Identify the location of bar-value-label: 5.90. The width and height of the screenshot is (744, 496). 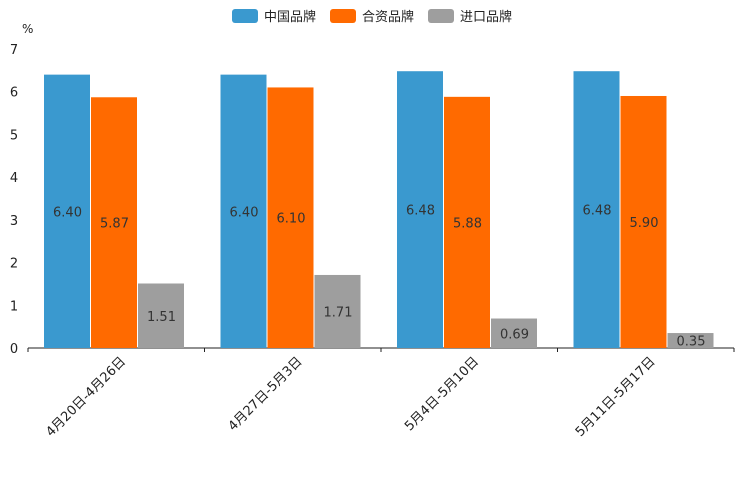
(644, 223).